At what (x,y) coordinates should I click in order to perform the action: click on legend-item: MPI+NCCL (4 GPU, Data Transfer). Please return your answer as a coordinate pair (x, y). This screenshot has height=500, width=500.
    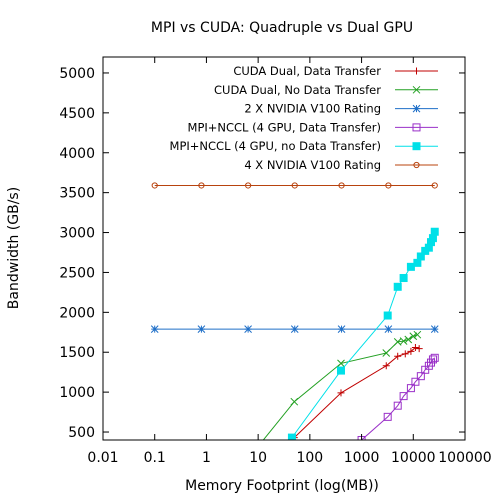
    Looking at the image, I should click on (313, 127).